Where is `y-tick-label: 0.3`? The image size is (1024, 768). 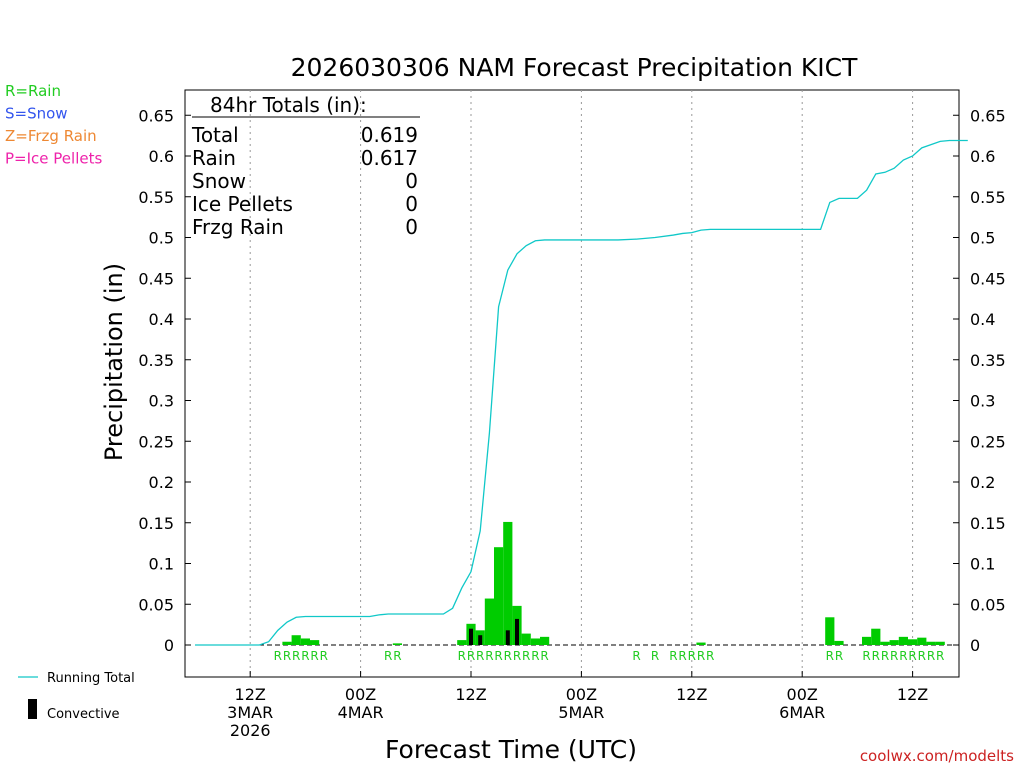 y-tick-label: 0.3 is located at coordinates (161, 401).